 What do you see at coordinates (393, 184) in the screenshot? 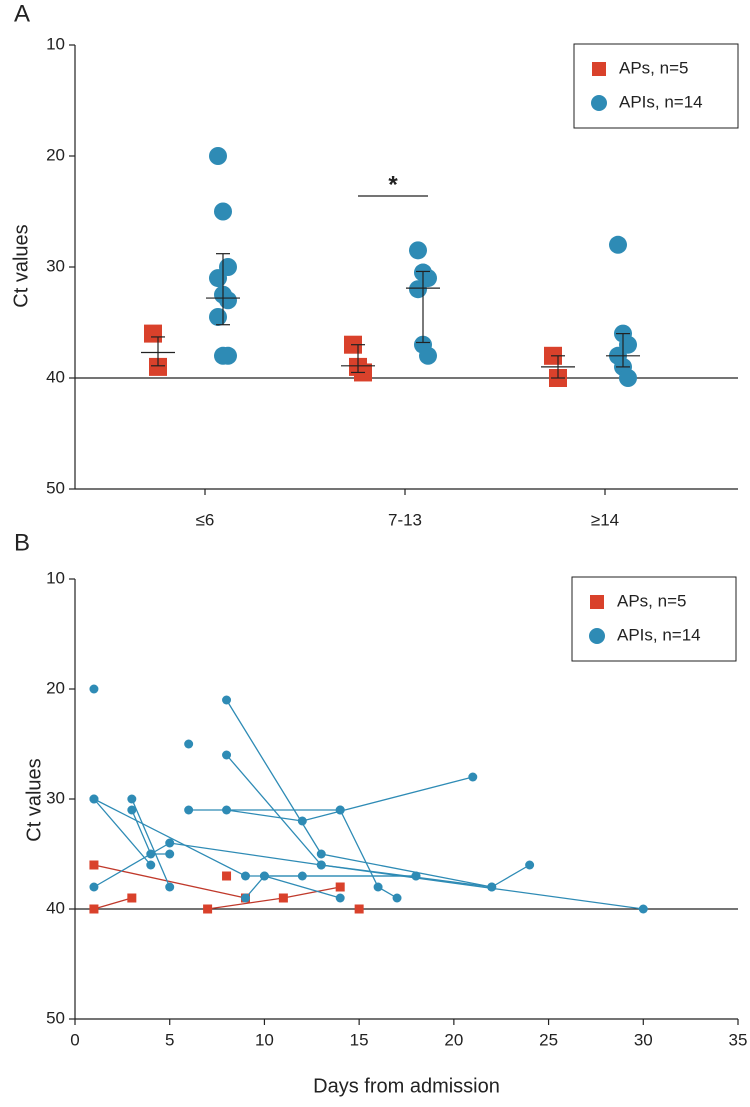
I see `significance-label: *` at bounding box center [393, 184].